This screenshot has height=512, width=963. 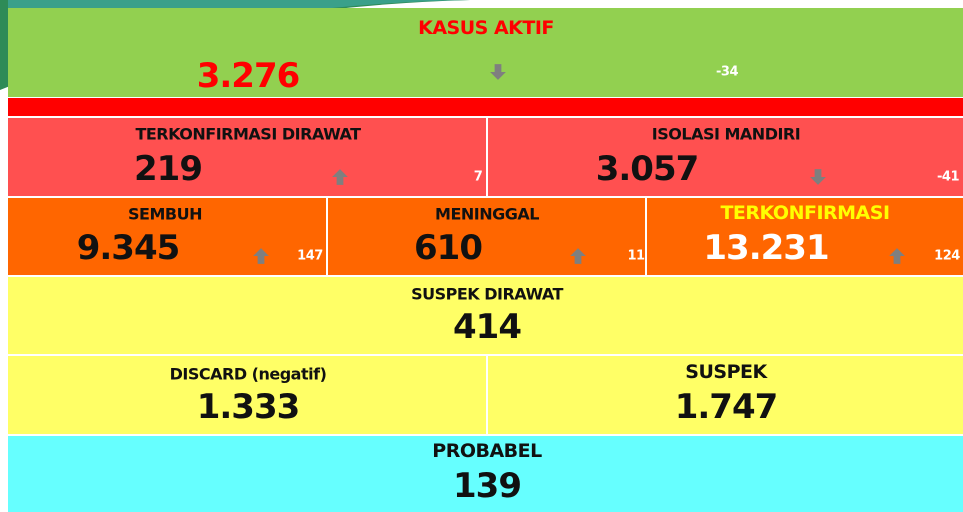 What do you see at coordinates (487, 327) in the screenshot?
I see `value: 414` at bounding box center [487, 327].